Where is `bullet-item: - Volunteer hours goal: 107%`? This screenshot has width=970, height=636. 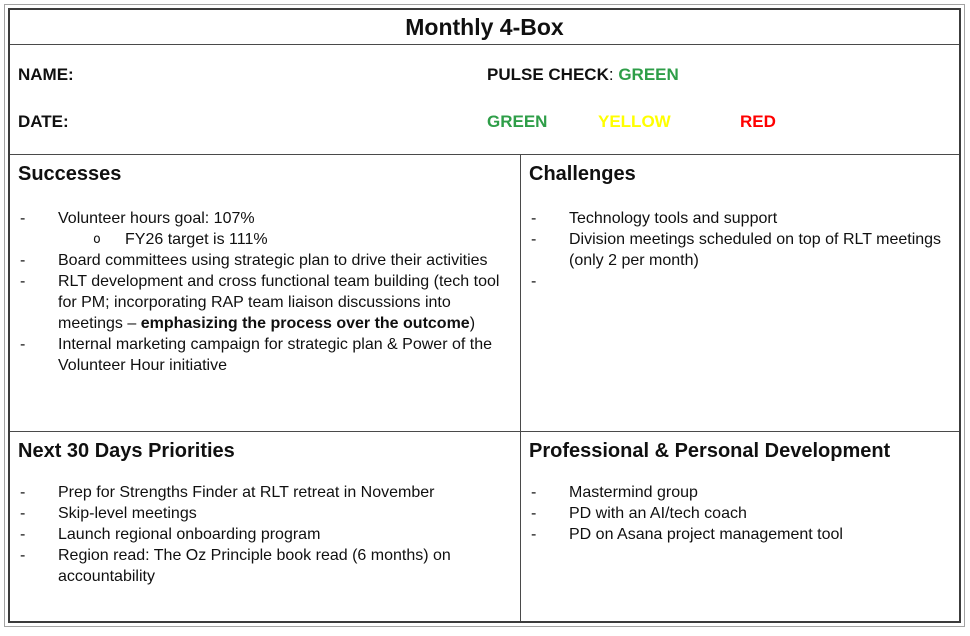
bullet-item: - Volunteer hours goal: 107% is located at coordinates (264, 218).